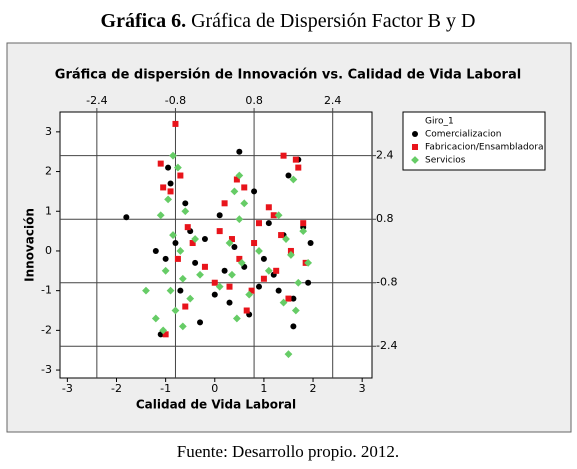 This screenshot has height=469, width=577. What do you see at coordinates (333, 100) in the screenshot?
I see `top-tick-label: 2.4` at bounding box center [333, 100].